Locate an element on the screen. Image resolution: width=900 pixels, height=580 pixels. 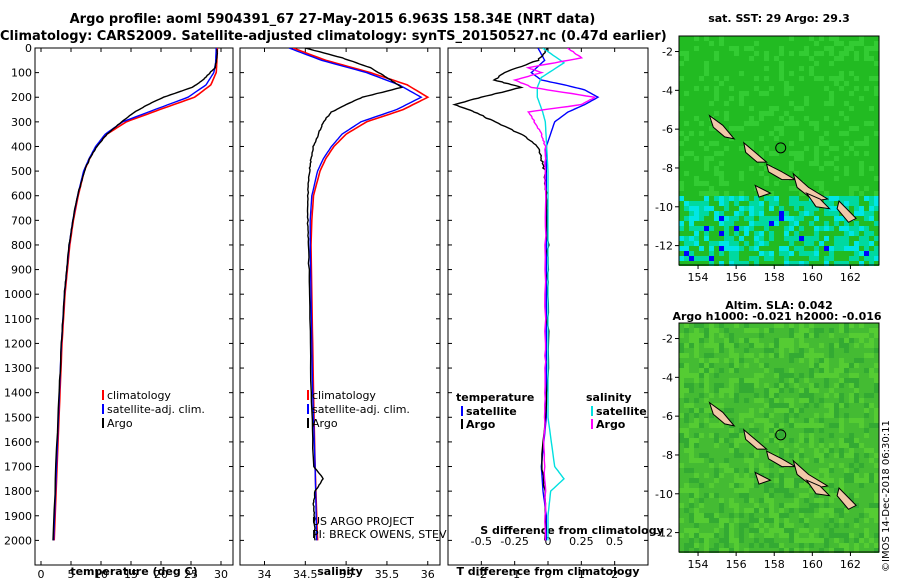
x-tick-label: 34 is located at coordinates (264, 574).